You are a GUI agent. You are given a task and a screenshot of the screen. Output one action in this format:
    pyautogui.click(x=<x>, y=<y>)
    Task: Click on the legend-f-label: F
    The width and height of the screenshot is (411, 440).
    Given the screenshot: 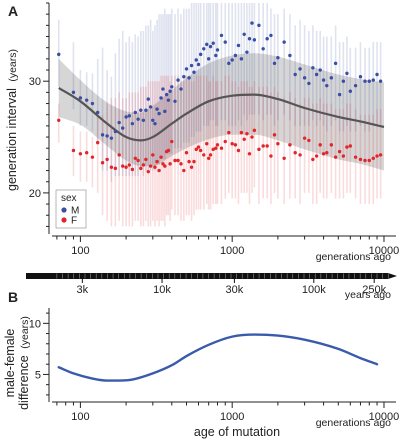 What is the action you would take?
    pyautogui.click(x=74, y=221)
    